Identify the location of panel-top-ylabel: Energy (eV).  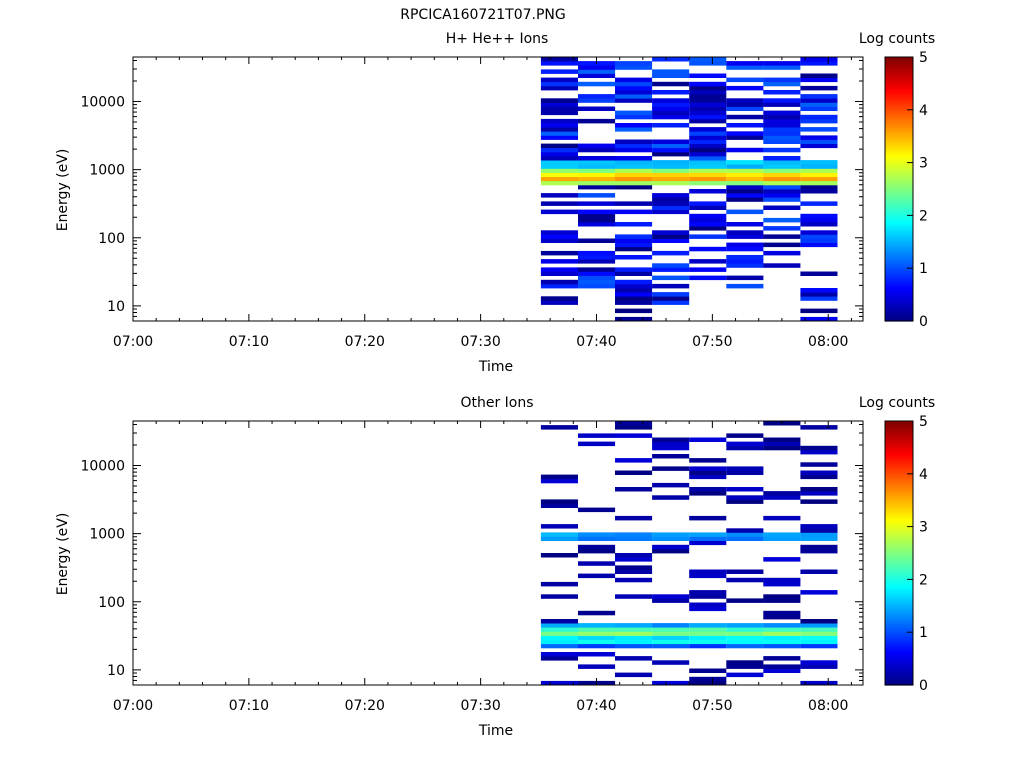
(63, 190).